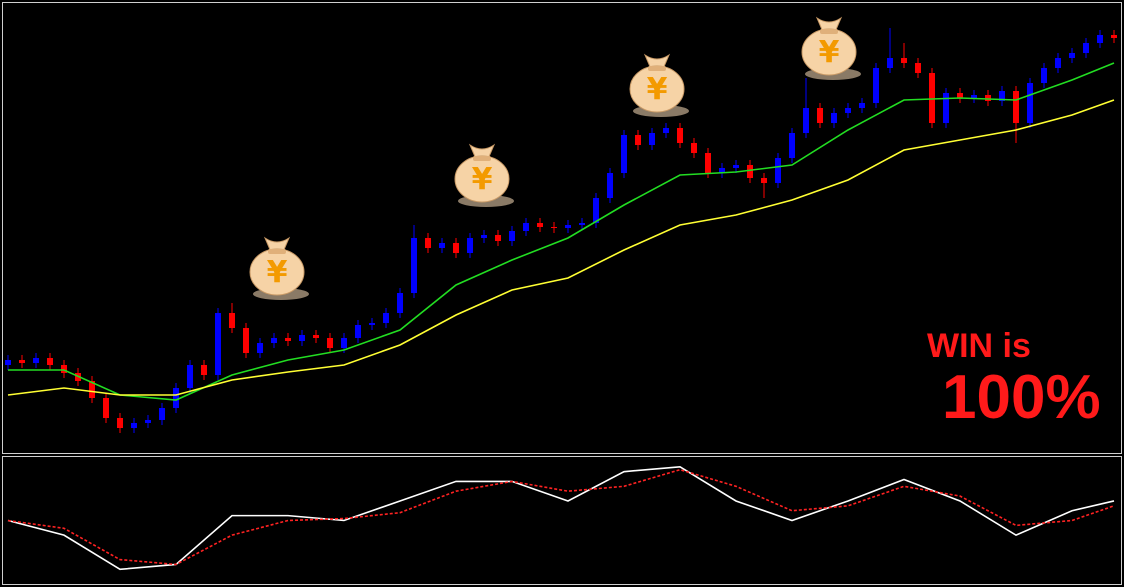  What do you see at coordinates (1021, 397) in the screenshot?
I see `annotation: 100%` at bounding box center [1021, 397].